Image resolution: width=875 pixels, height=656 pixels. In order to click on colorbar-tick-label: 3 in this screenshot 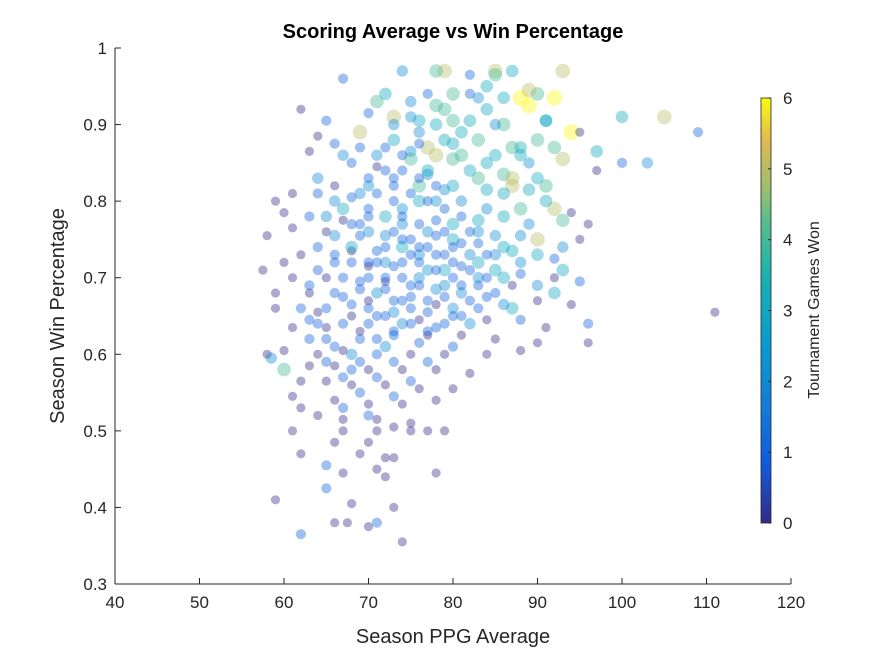, I will do `click(787, 311)`.